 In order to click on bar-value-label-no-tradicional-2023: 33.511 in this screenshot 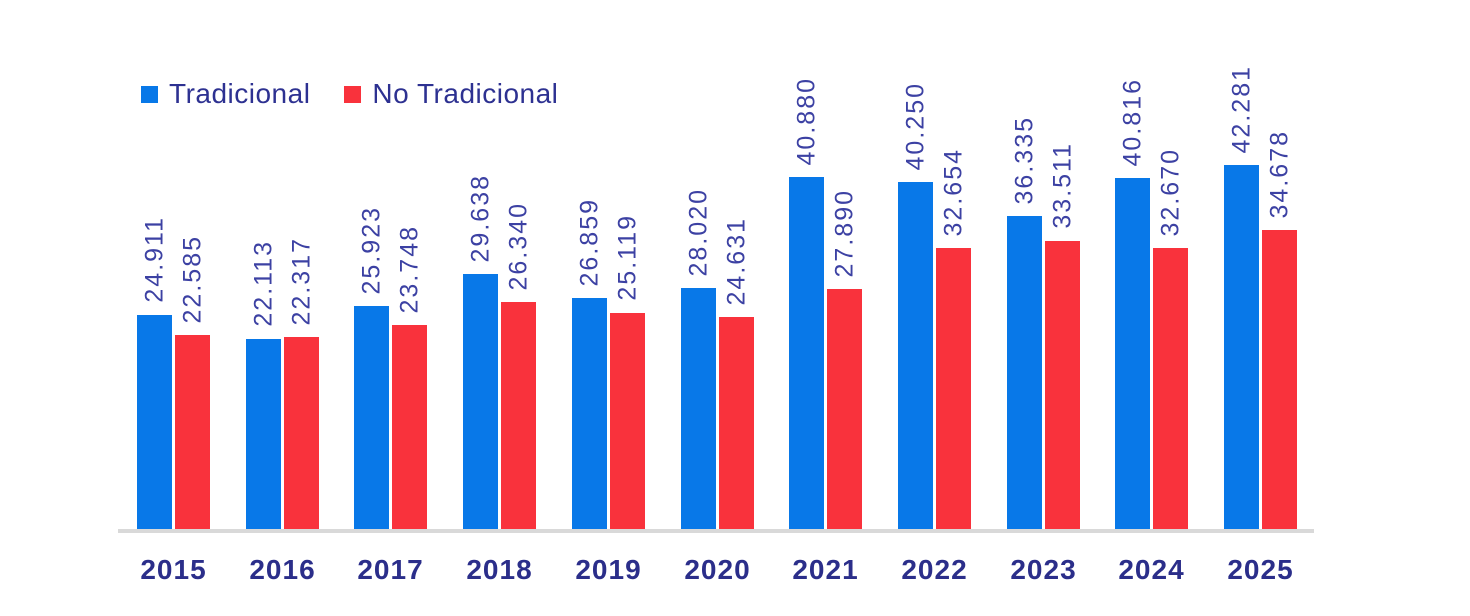, I will do `click(1062, 185)`.